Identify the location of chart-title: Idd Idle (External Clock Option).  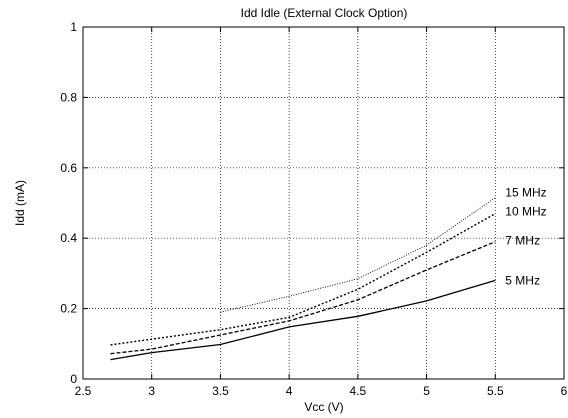
(324, 13).